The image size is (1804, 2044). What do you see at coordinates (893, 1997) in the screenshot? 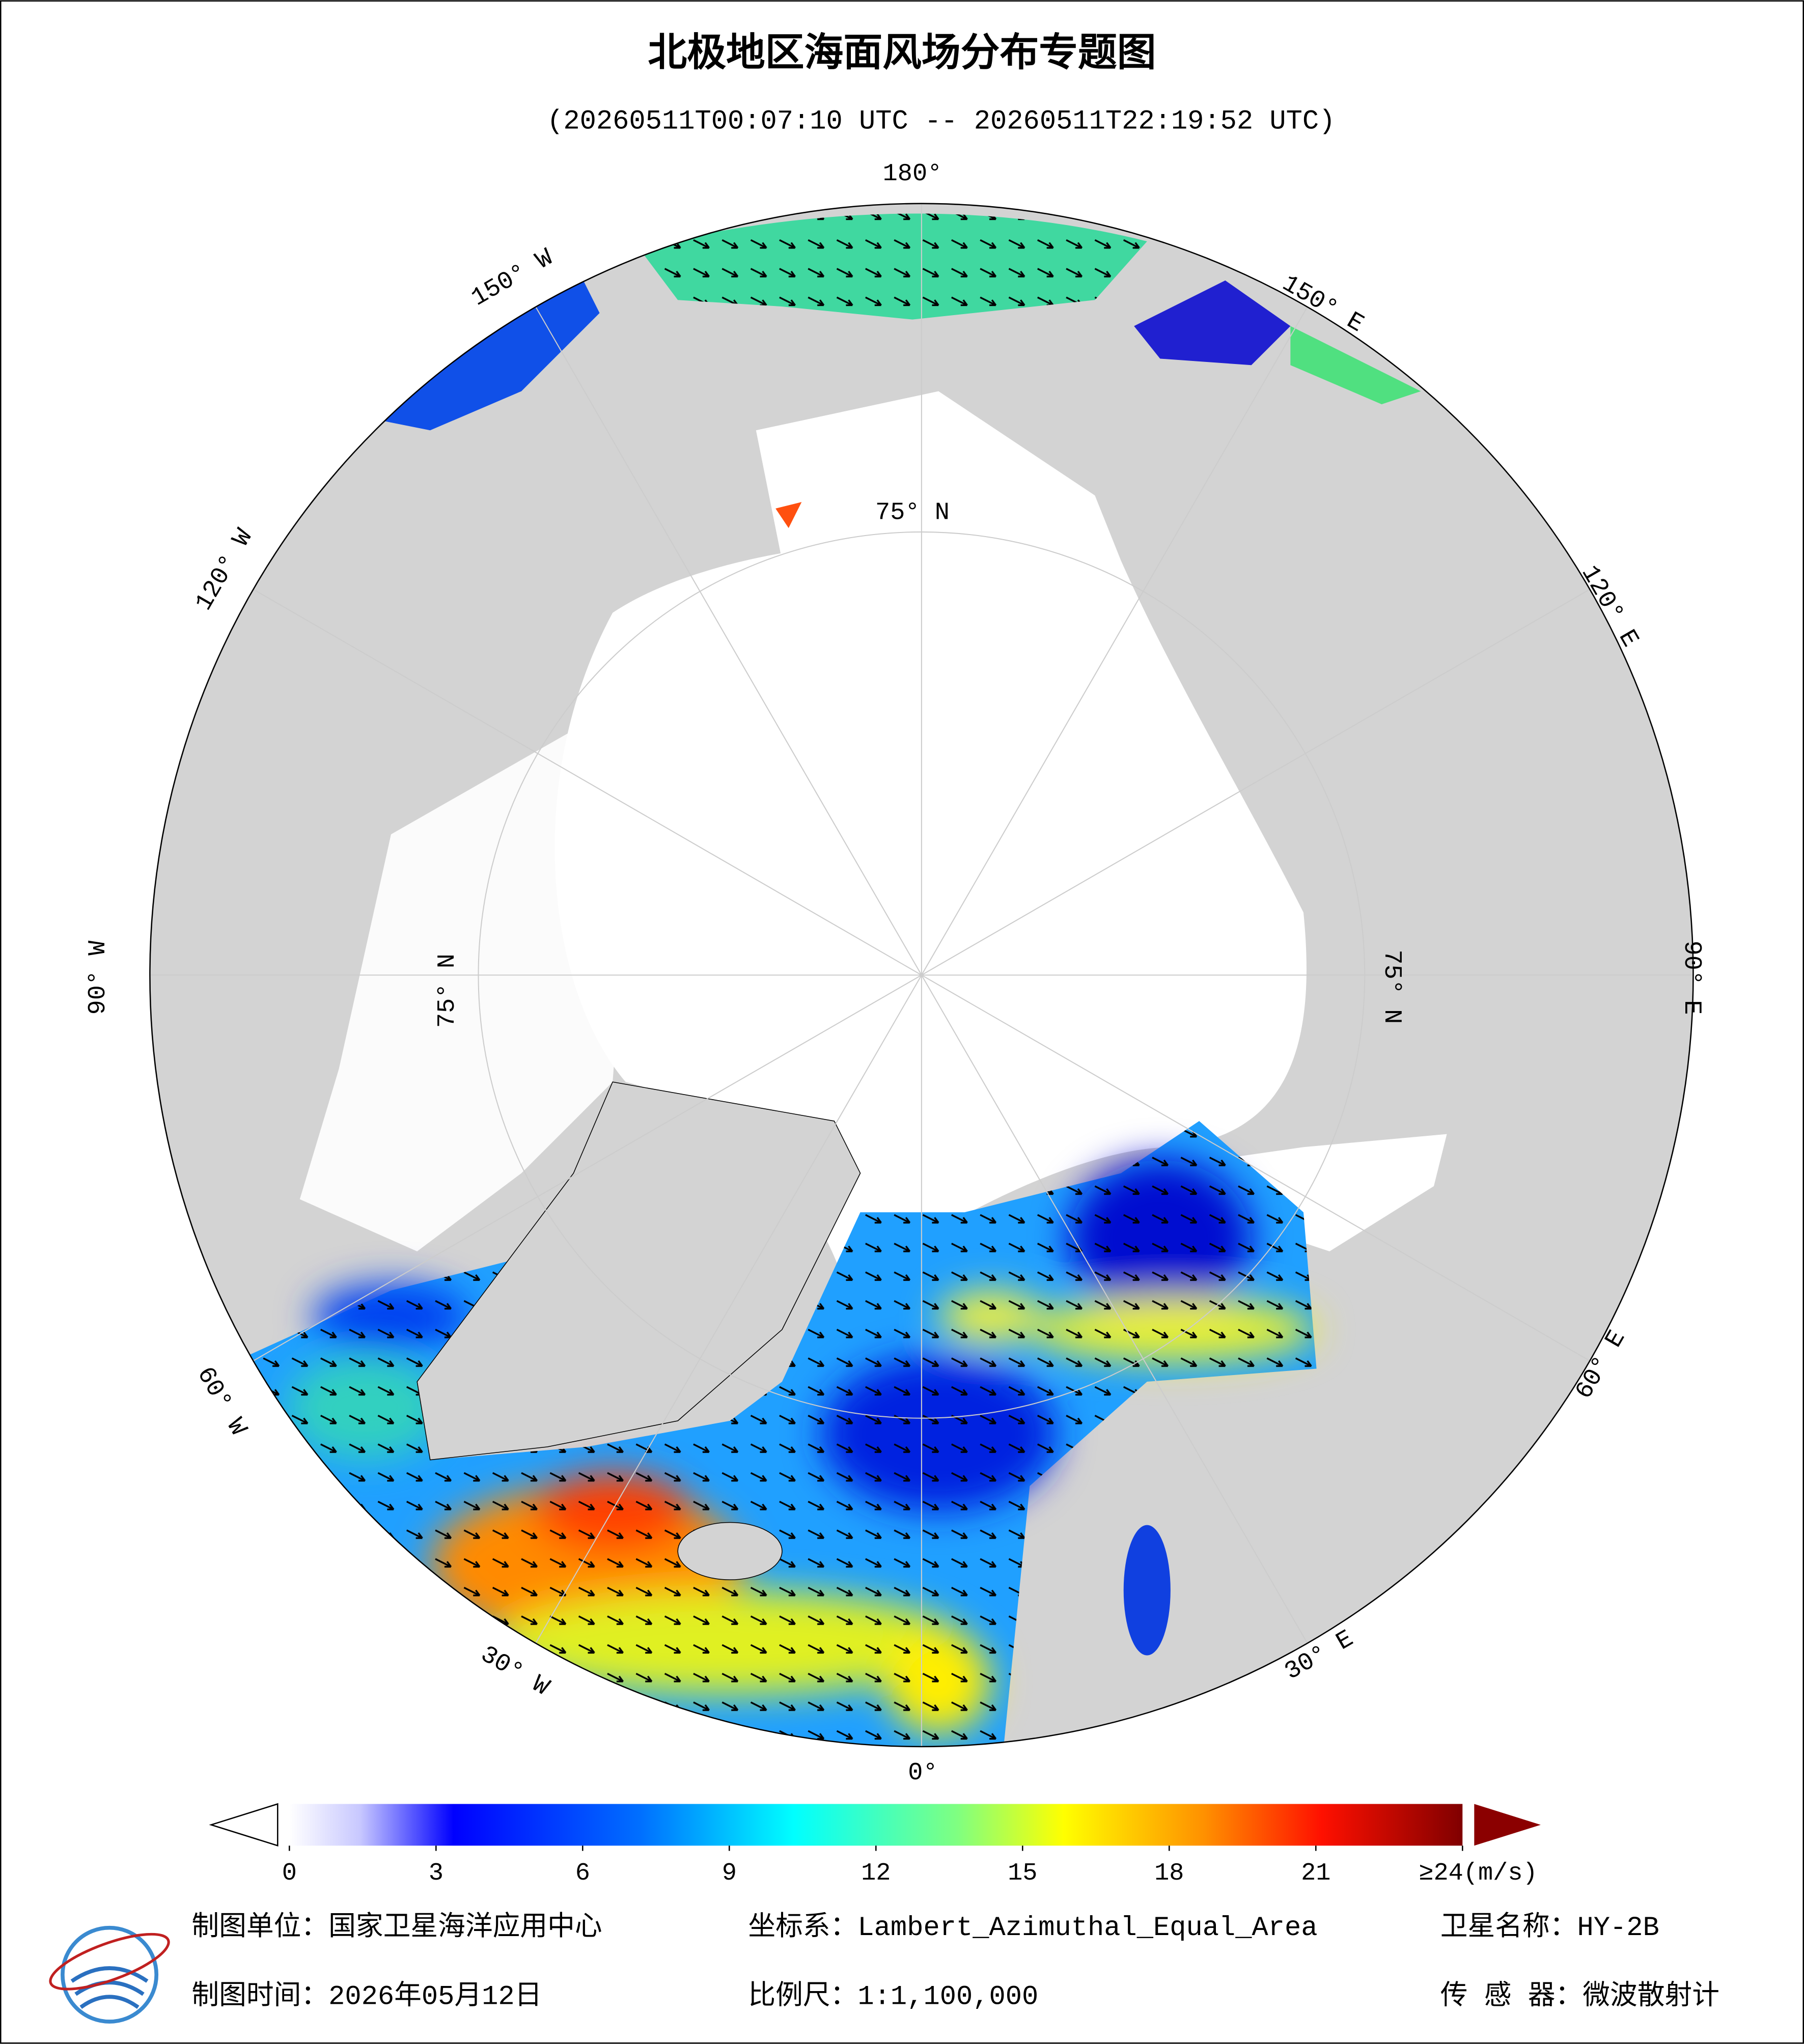
I see `footer-scale: 比例尺：1:1,100,000` at bounding box center [893, 1997].